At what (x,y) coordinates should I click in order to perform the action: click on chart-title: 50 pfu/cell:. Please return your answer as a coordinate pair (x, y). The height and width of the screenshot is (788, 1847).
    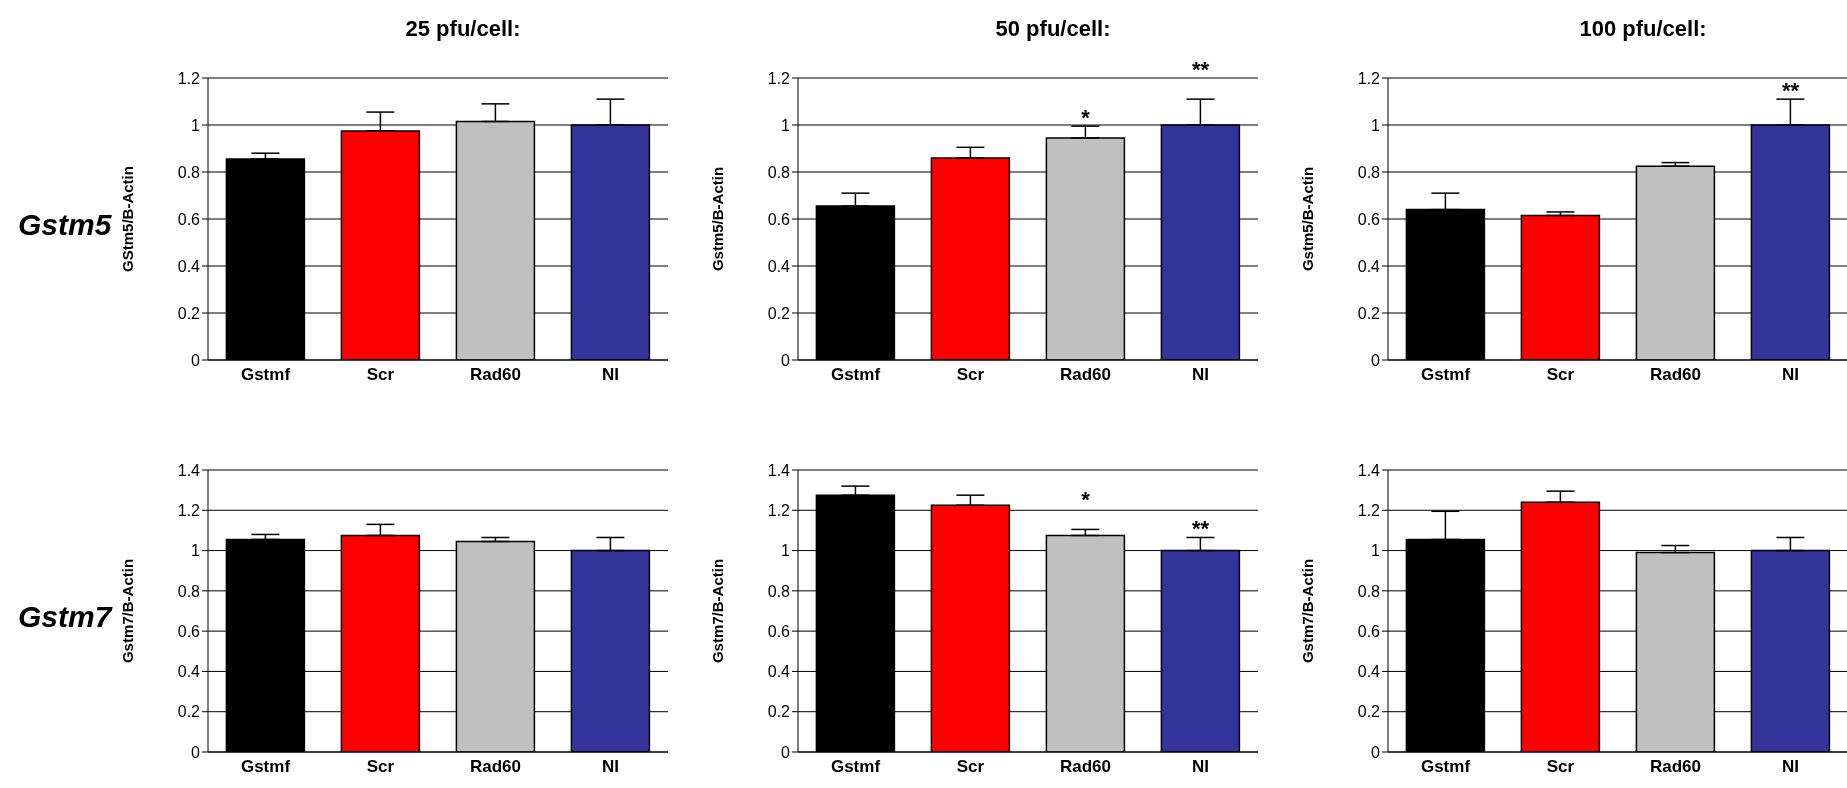
    Looking at the image, I should click on (1053, 29).